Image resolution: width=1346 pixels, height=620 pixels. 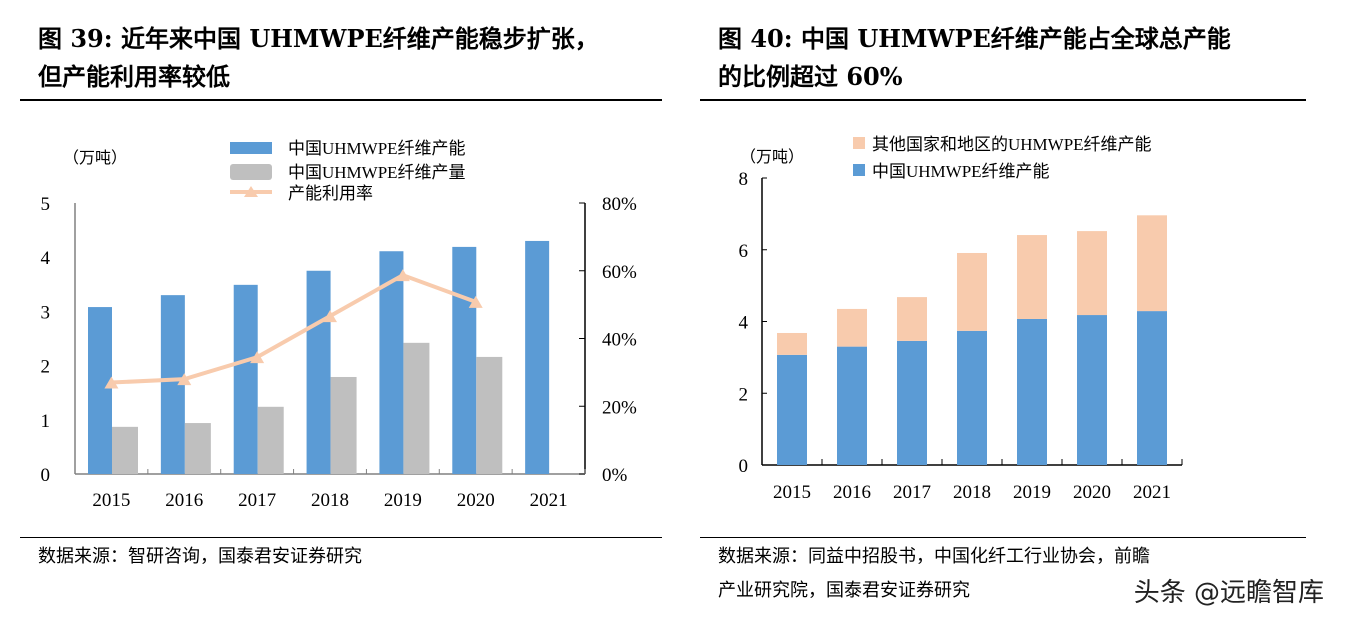 What do you see at coordinates (125, 450) in the screenshot?
I see `bar-output-2015` at bounding box center [125, 450].